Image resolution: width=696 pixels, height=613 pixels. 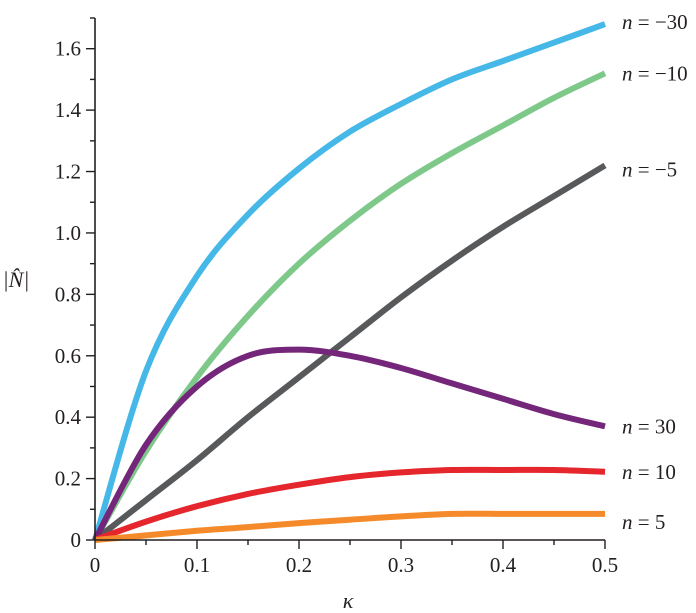 I want to click on y-axis-title: |N̂|, so click(x=16, y=279).